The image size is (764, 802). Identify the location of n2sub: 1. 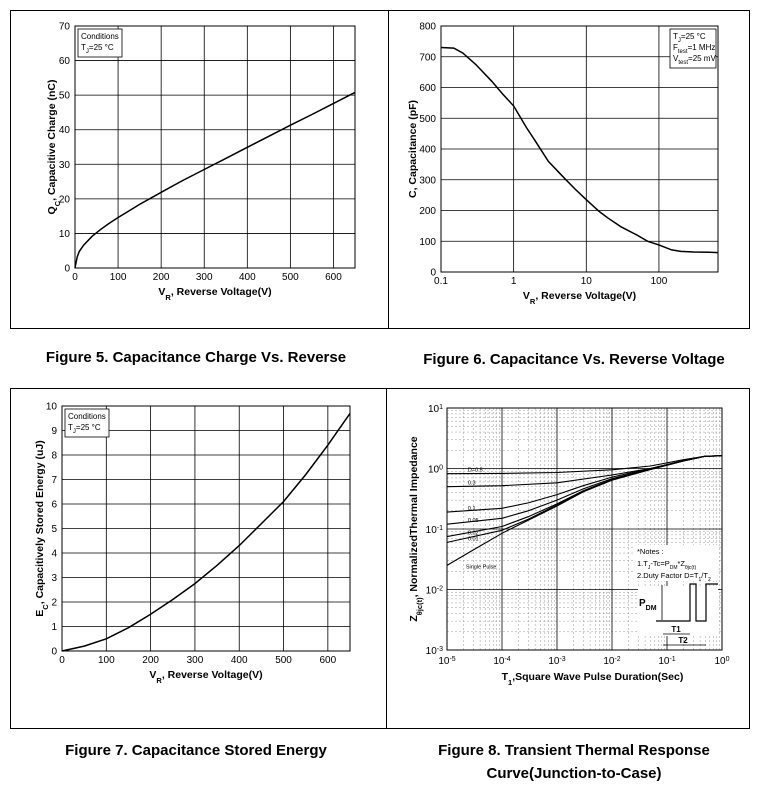
(699, 580).